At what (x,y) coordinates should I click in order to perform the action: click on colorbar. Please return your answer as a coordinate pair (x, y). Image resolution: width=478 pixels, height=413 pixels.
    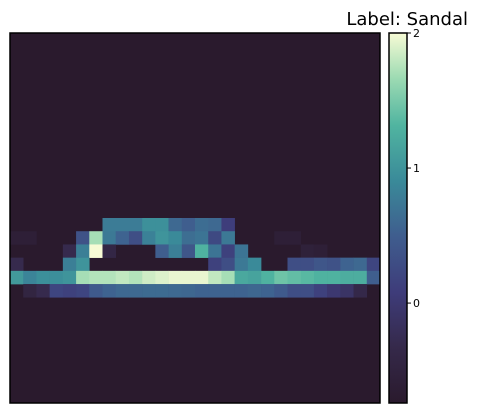
    Looking at the image, I should click on (398, 218).